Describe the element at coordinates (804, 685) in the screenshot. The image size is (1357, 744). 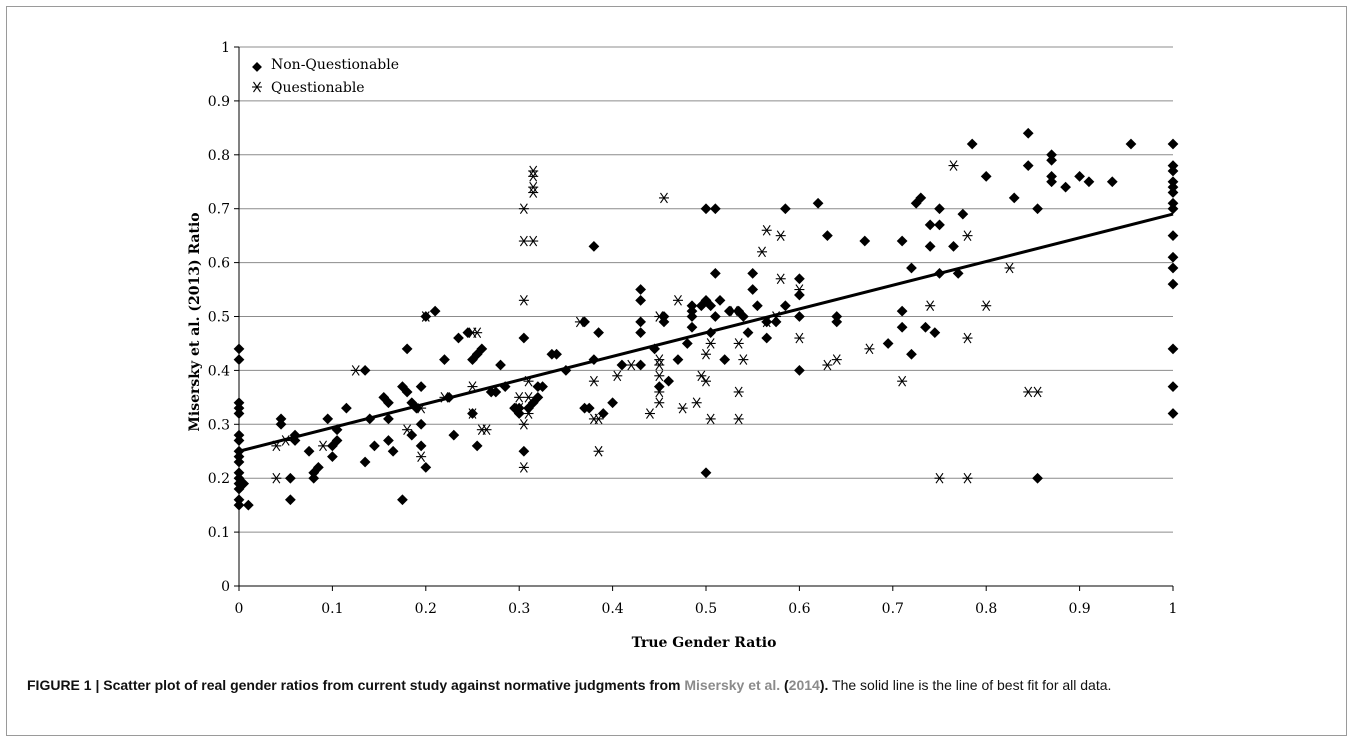
I see `caption-ref-year: 2014` at that location.